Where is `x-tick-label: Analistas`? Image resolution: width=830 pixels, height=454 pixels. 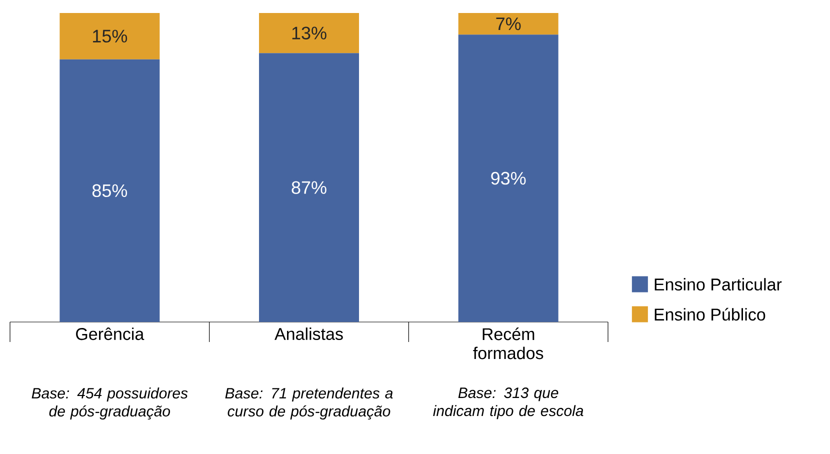
x-tick-label: Analistas is located at coordinates (308, 334).